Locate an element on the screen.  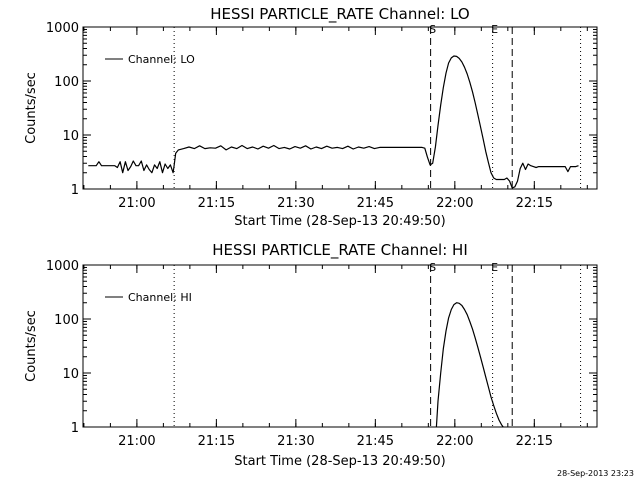
legend-label: Channel: HI is located at coordinates (160, 297).